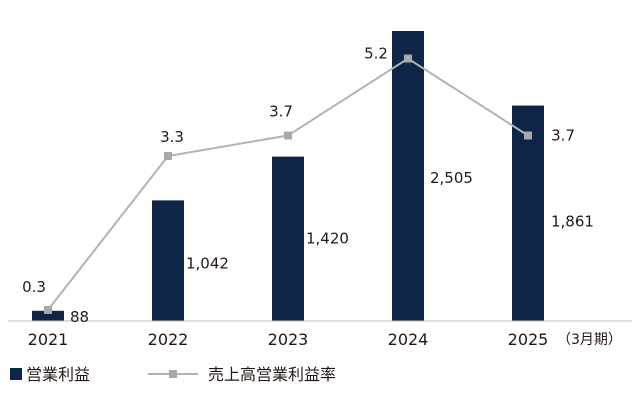 The height and width of the screenshot is (400, 640). What do you see at coordinates (34, 287) in the screenshot?
I see `line-value-label: 0.3` at bounding box center [34, 287].